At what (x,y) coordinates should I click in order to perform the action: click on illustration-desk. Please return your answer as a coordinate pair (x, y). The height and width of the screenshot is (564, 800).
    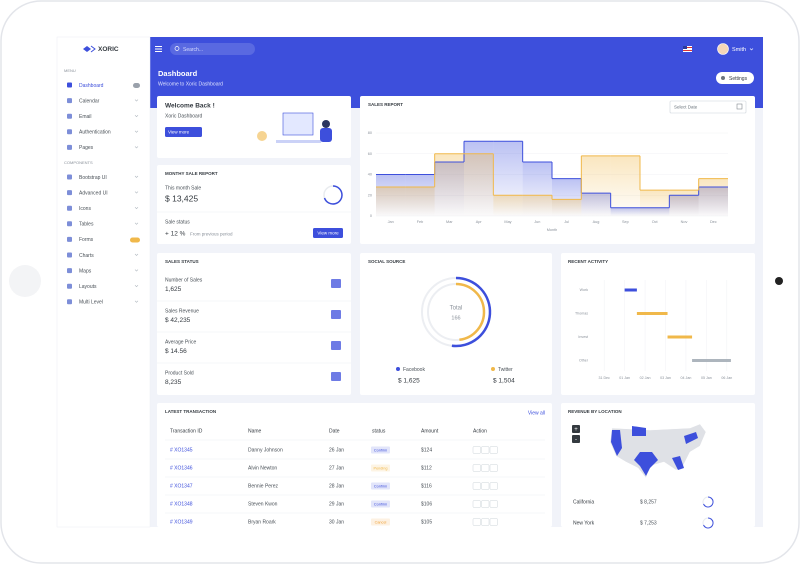
    Looking at the image, I should click on (298, 141).